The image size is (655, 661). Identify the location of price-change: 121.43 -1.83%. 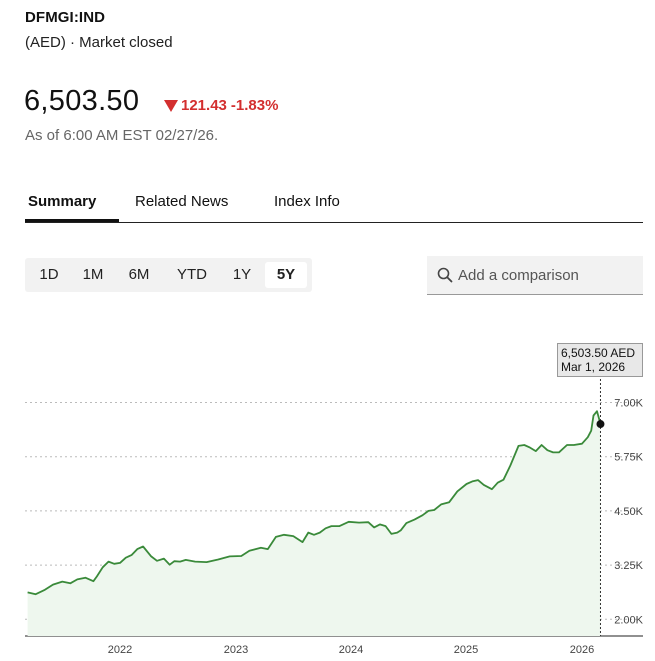
(221, 105).